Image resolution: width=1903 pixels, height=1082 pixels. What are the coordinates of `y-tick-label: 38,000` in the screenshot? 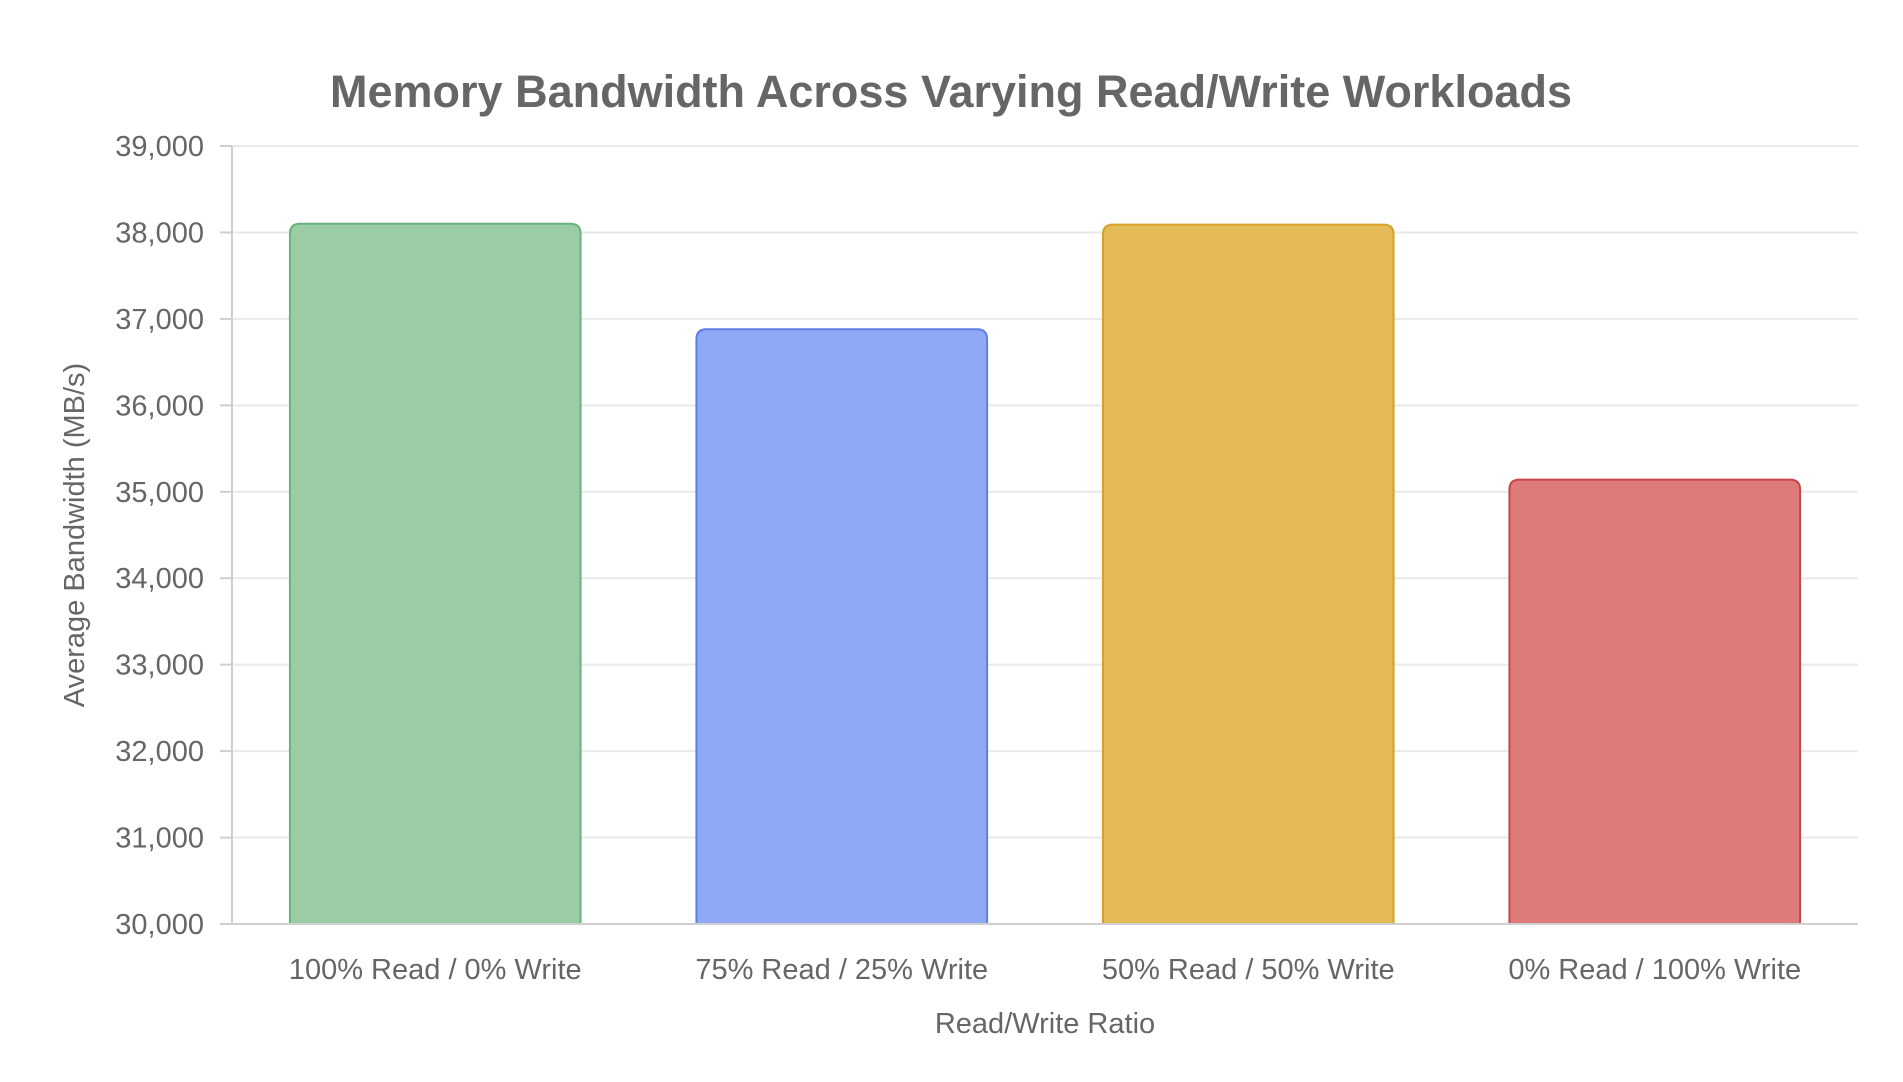 It's located at (159, 233).